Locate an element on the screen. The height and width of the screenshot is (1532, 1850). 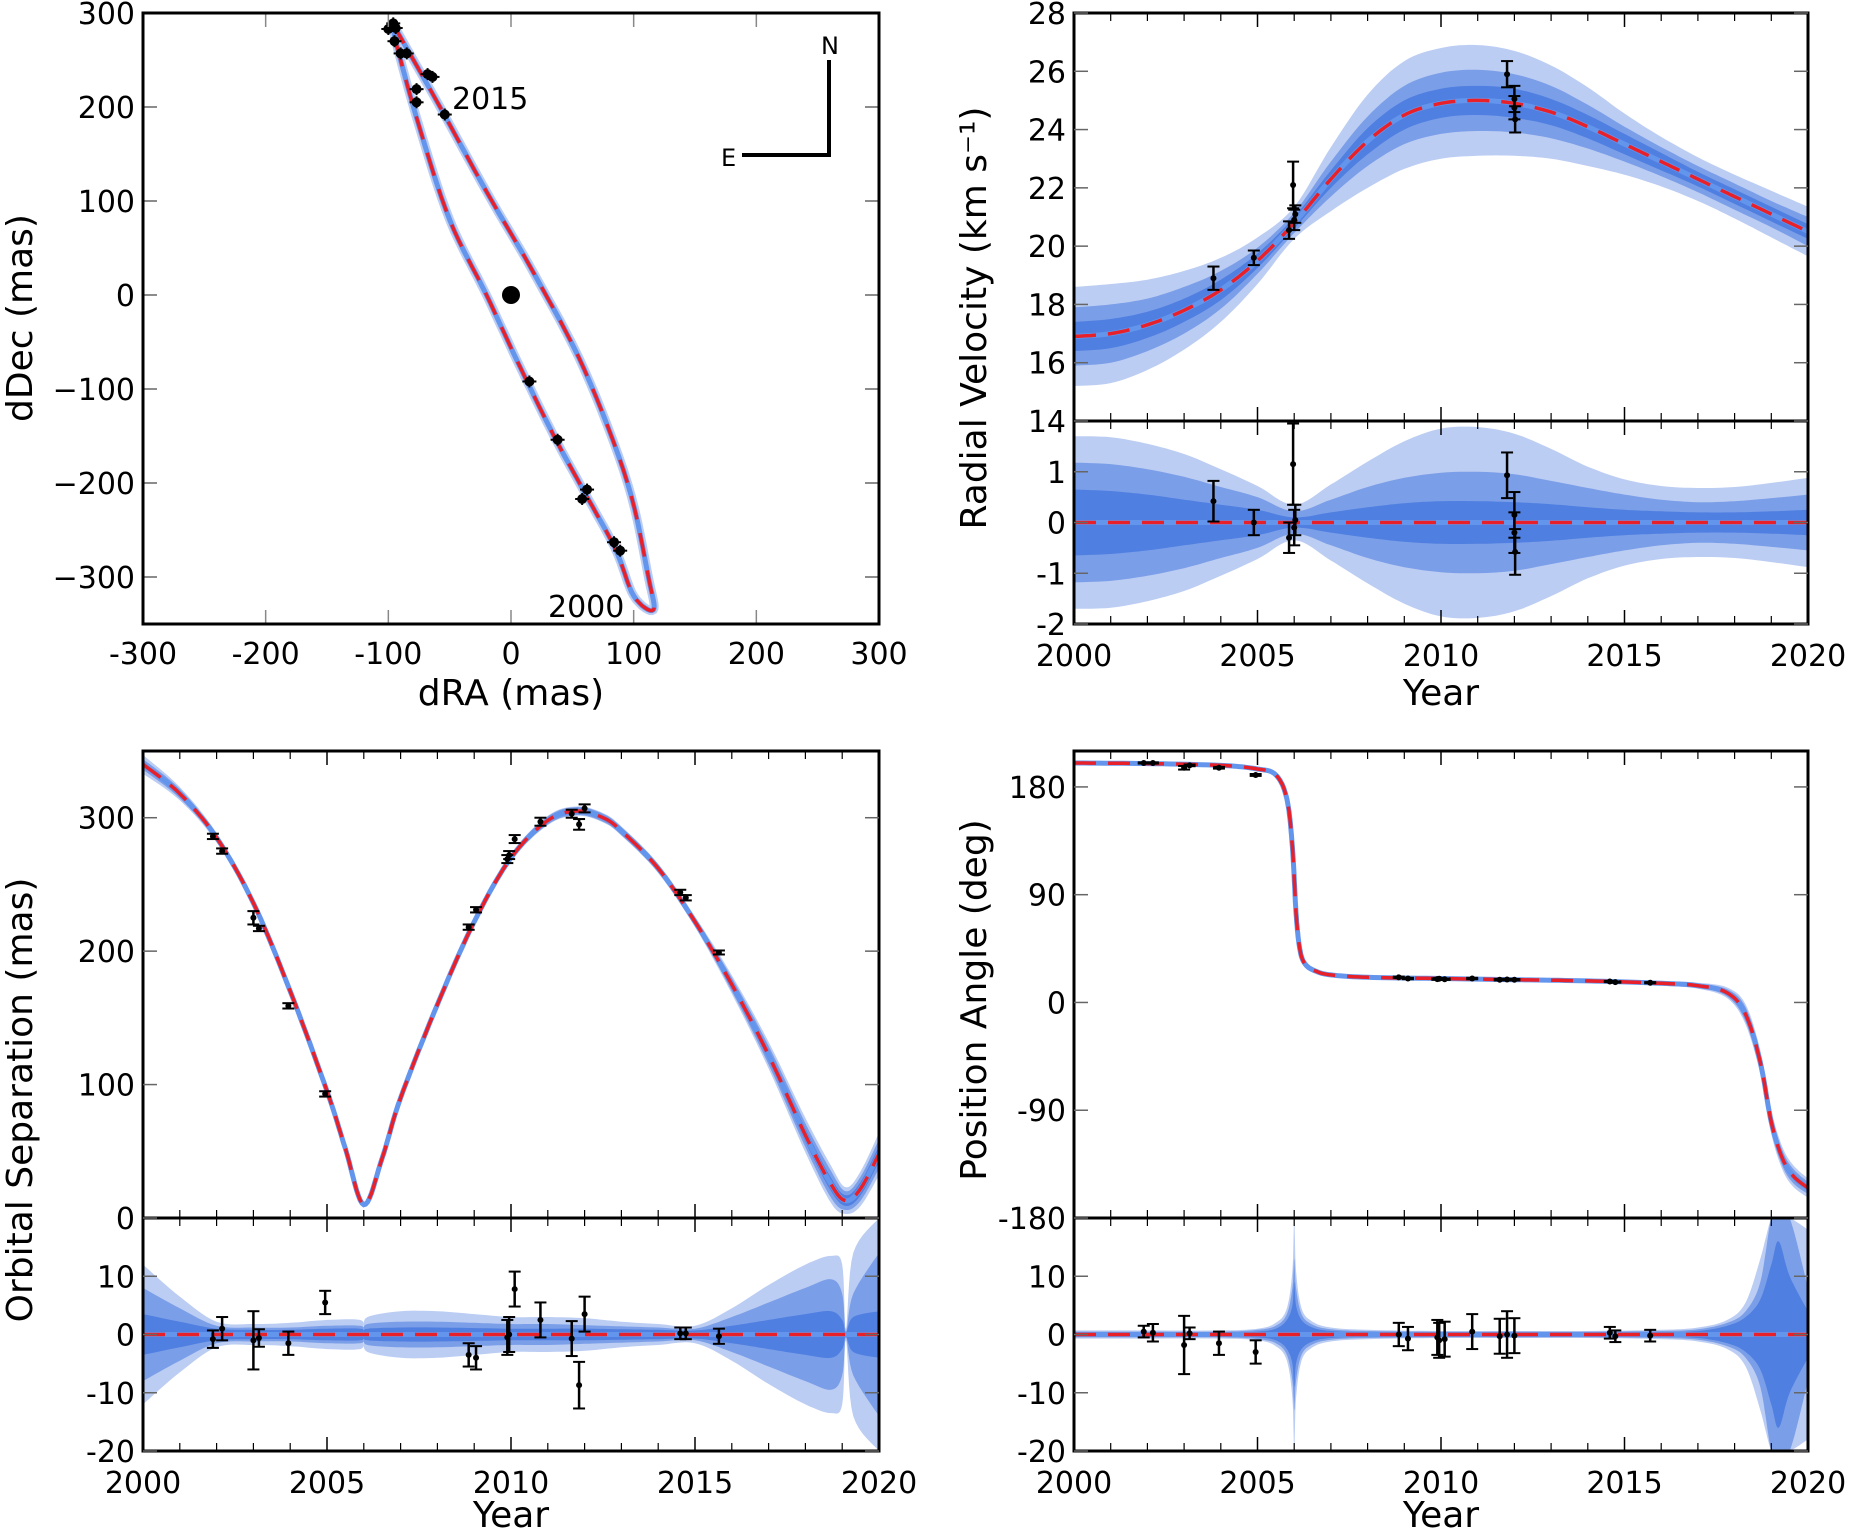
band-1sigma is located at coordinates (1441, 218).